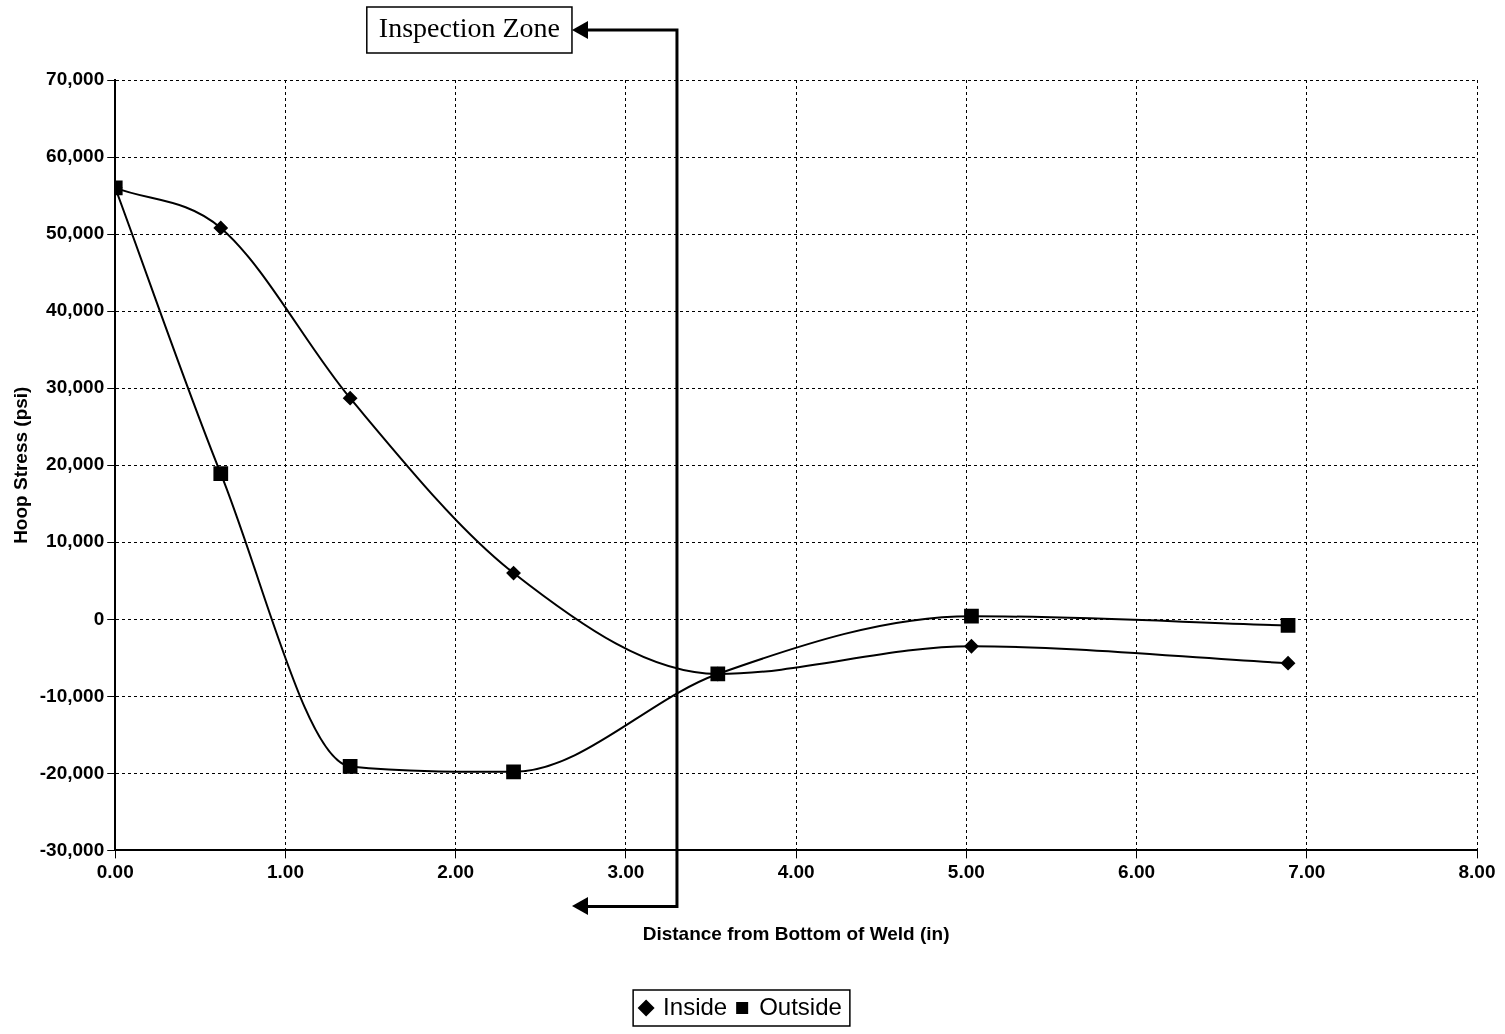 This screenshot has height=1034, width=1505. I want to click on x-tick-label: 1.00, so click(285, 872).